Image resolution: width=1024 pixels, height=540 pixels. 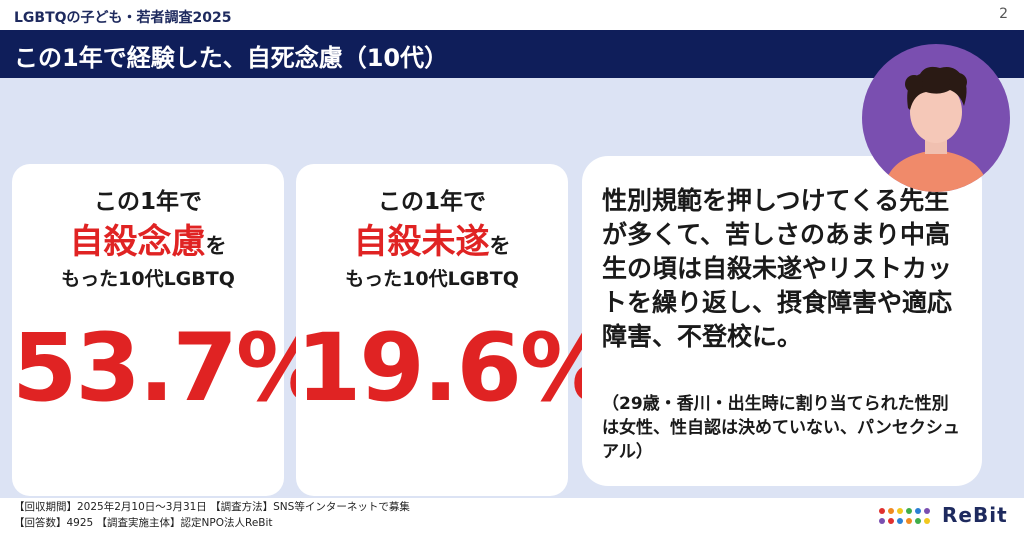 I want to click on stat-card-value: 53.7%, so click(x=171, y=368).